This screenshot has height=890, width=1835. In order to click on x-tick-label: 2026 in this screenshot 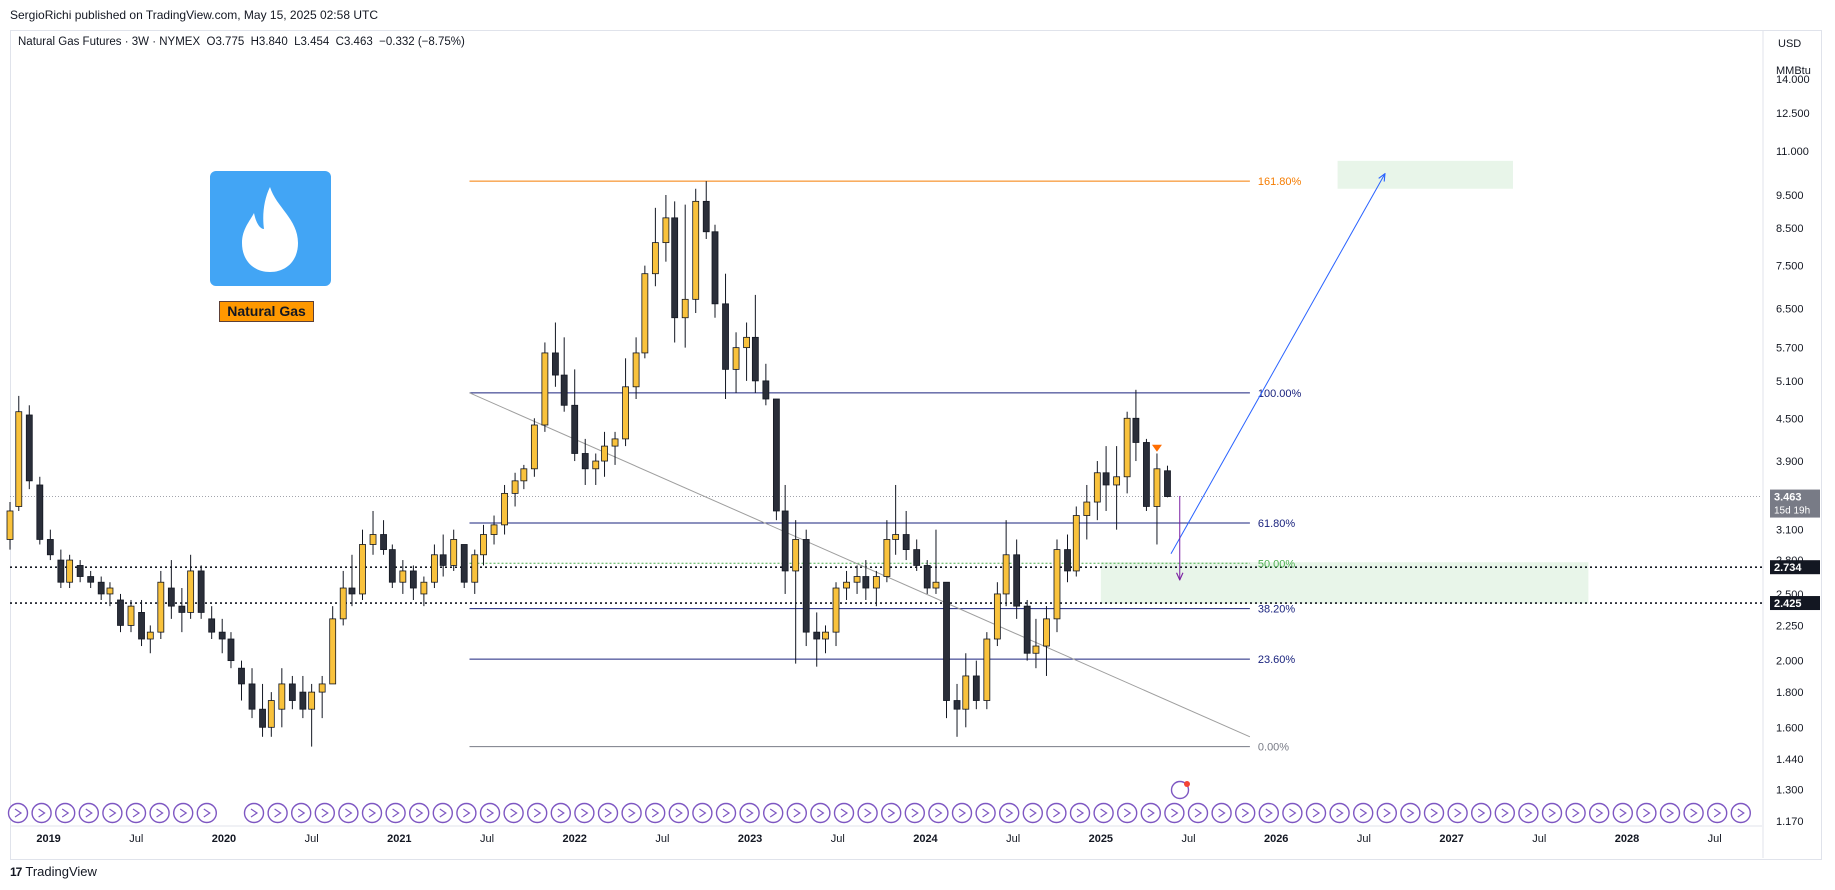, I will do `click(1276, 839)`.